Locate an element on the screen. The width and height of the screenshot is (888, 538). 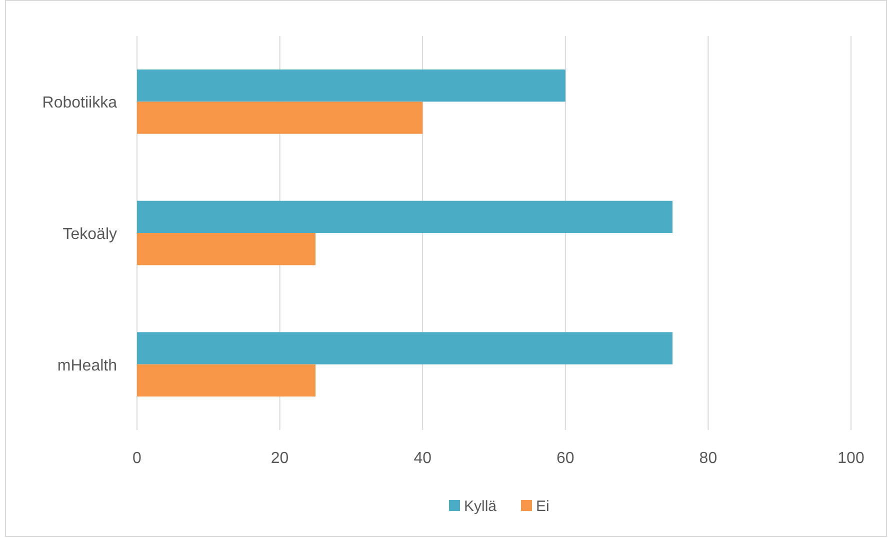
x-tick-label: 60 is located at coordinates (565, 458).